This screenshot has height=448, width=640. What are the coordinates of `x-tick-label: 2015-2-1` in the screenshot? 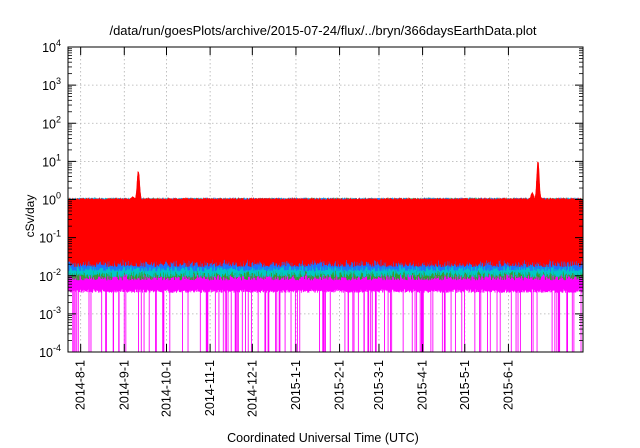 It's located at (340, 385).